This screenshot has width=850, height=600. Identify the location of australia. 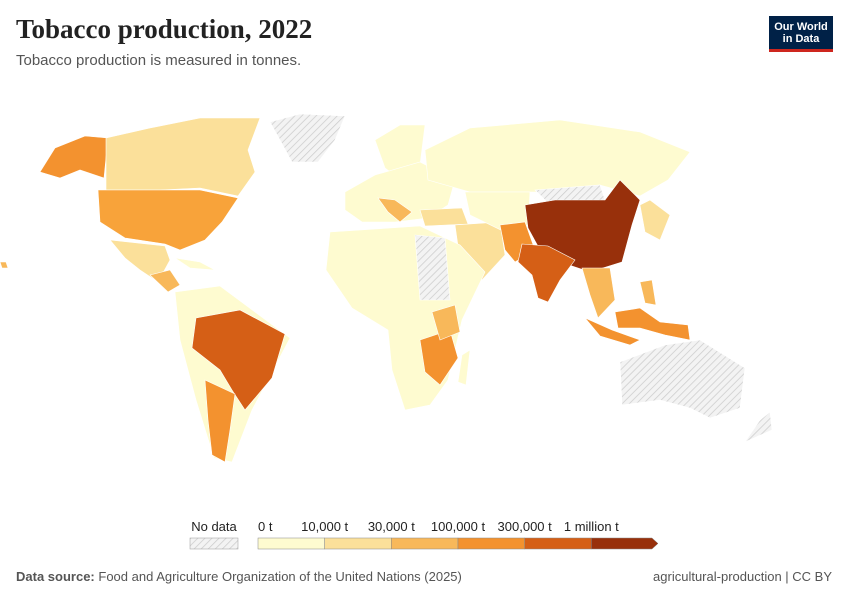
(682, 379).